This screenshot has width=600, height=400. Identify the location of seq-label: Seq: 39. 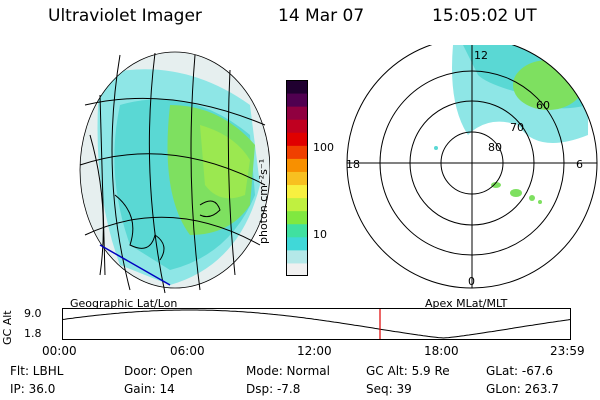
(389, 389).